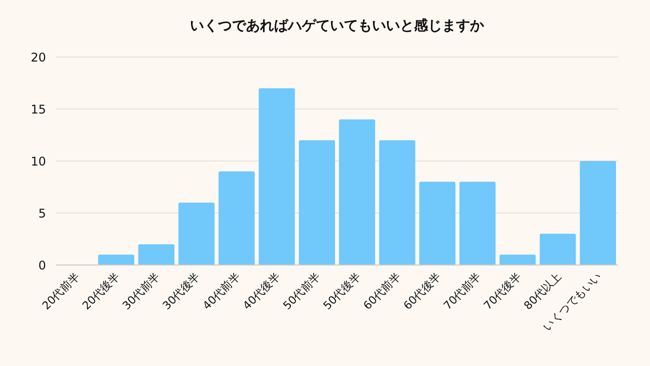 The image size is (650, 366). What do you see at coordinates (342, 291) in the screenshot?
I see `x-tick-label: 50代後半` at bounding box center [342, 291].